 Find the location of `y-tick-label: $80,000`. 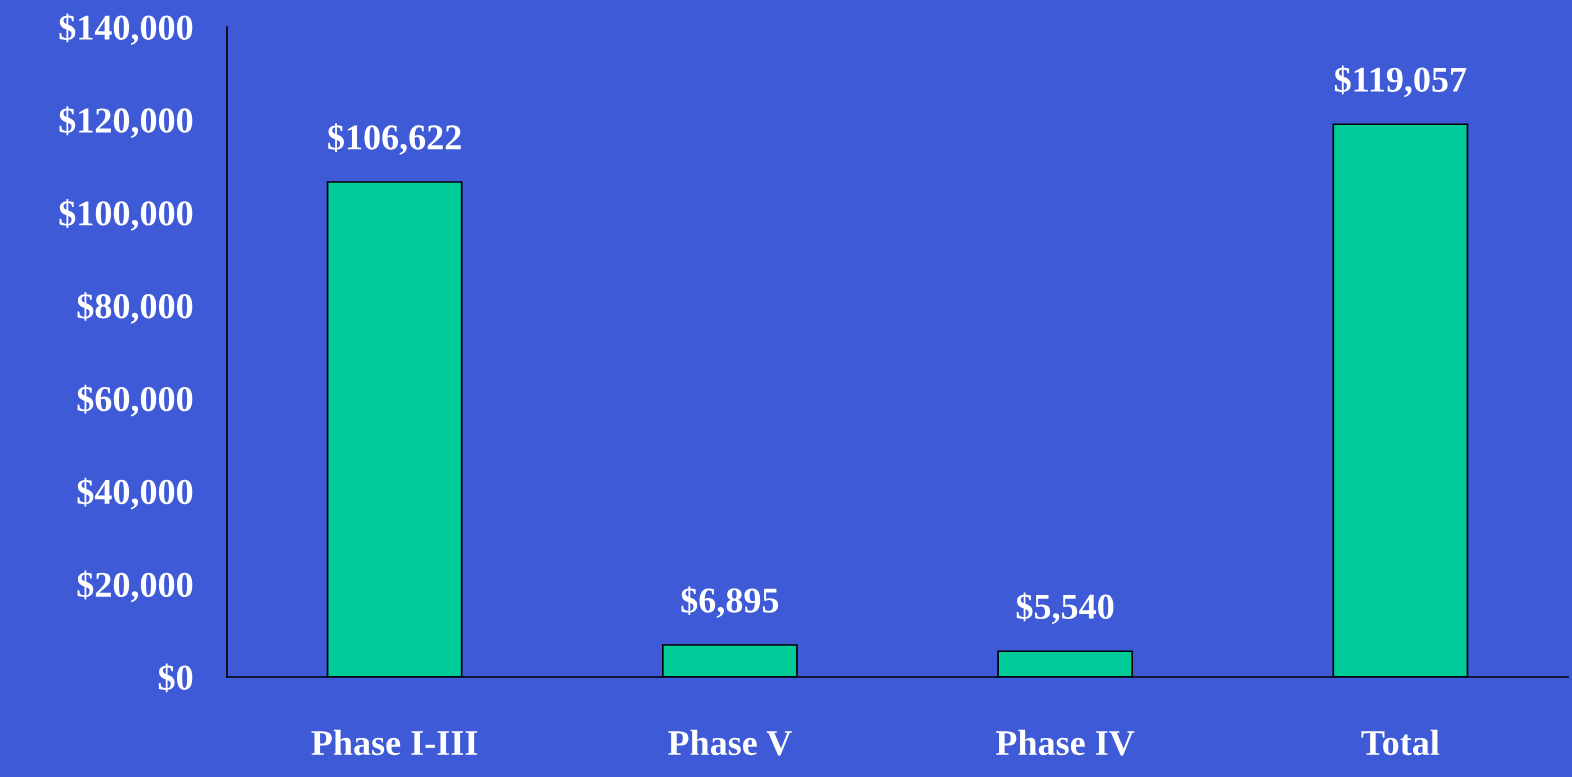

y-tick-label: $80,000 is located at coordinates (135, 307).